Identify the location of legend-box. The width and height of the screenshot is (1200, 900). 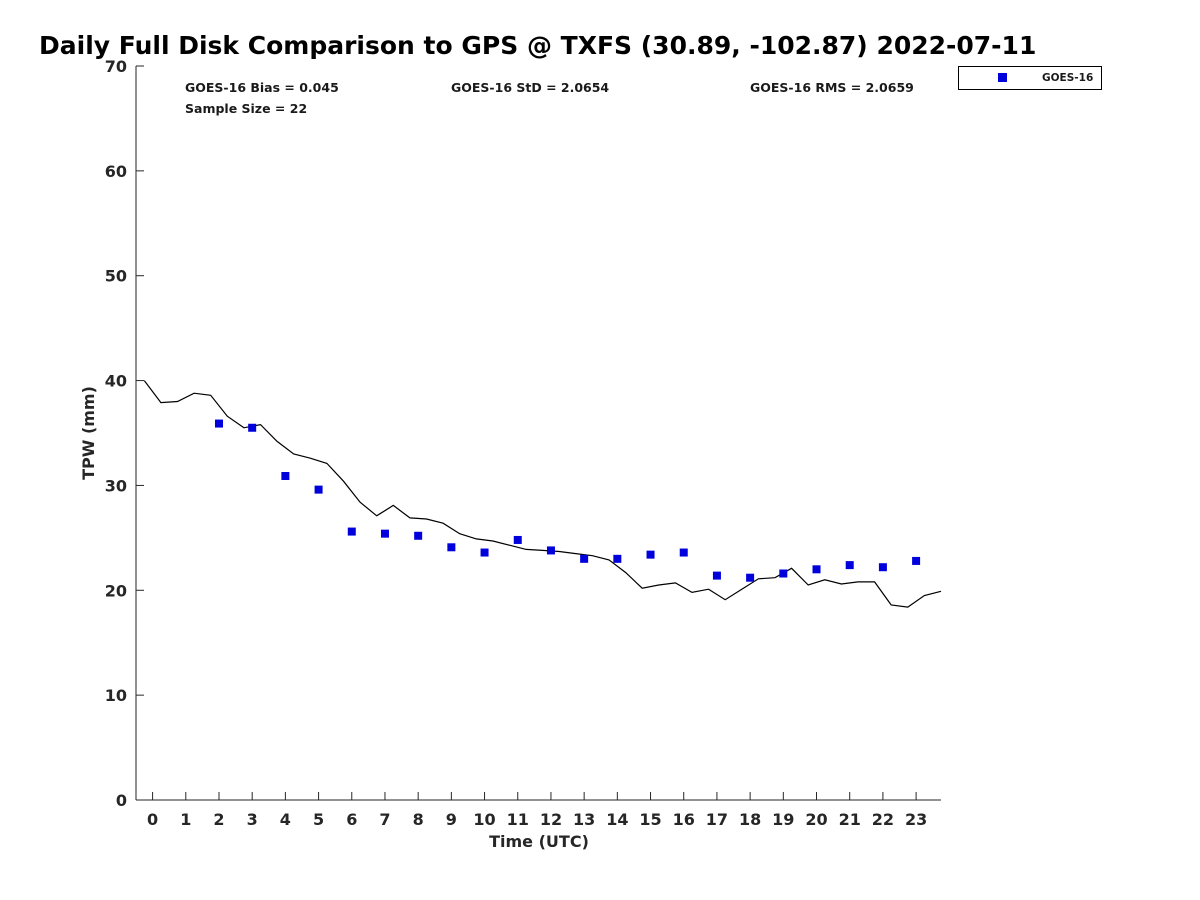
(1030, 78).